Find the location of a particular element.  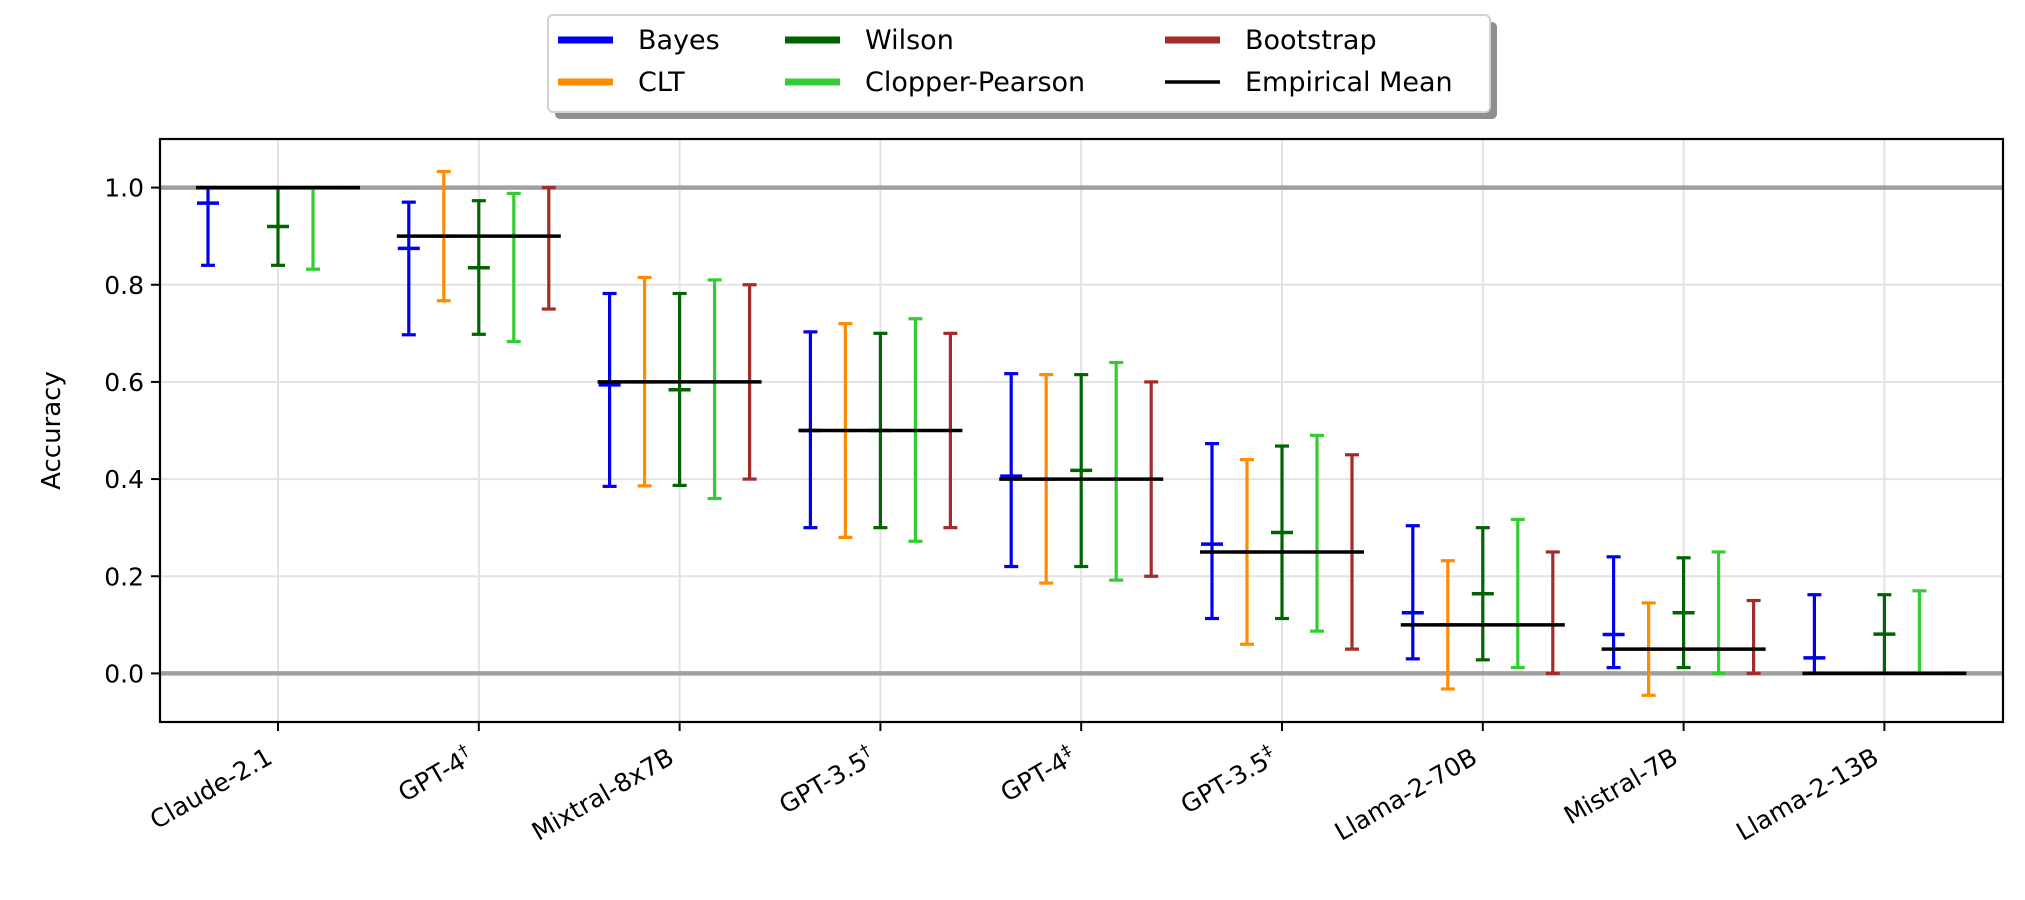

legend-label-wilson: Wilson is located at coordinates (909, 40).